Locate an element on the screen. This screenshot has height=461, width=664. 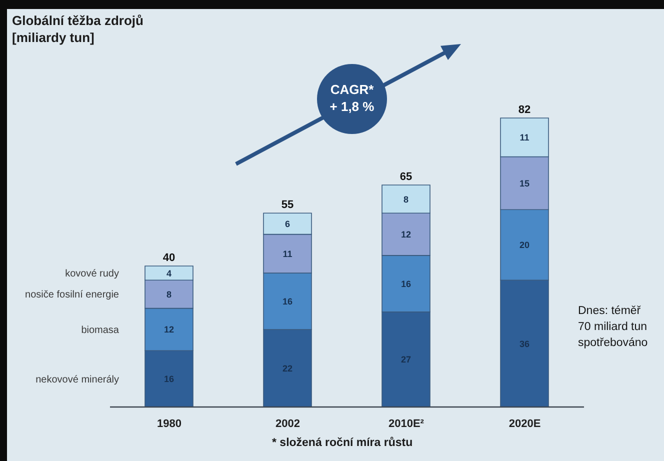
total-label: 55 is located at coordinates (287, 205).